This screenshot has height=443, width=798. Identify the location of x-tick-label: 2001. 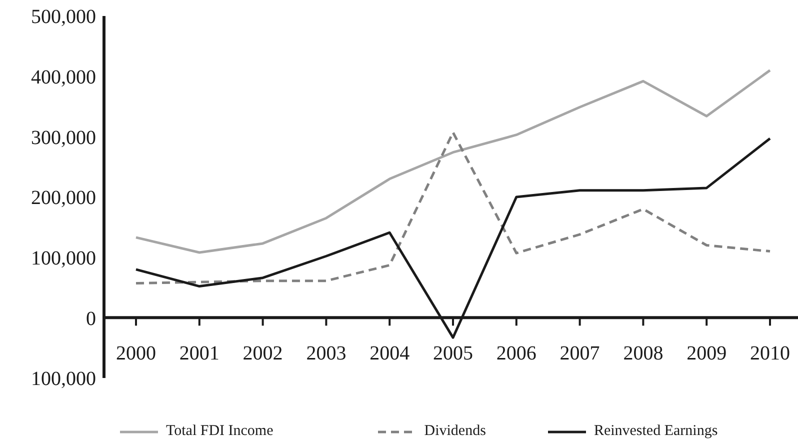
(199, 353).